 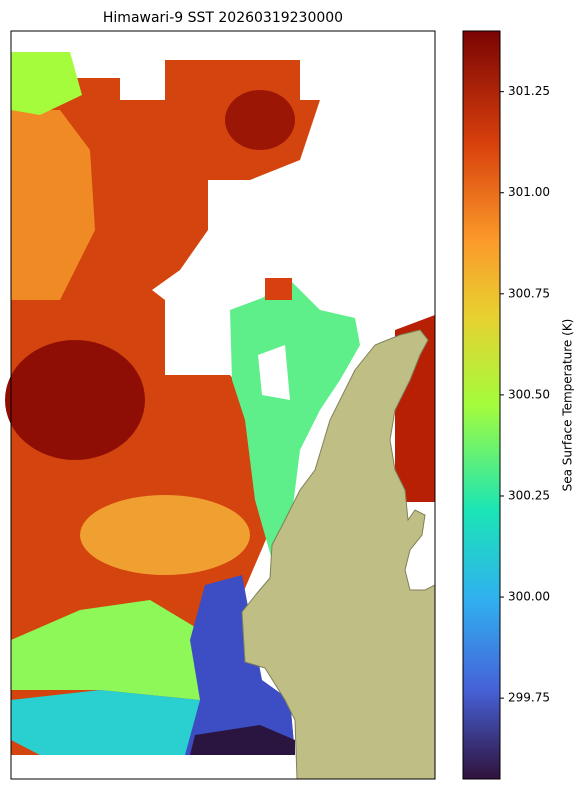 What do you see at coordinates (529, 495) in the screenshot?
I see `colorbar-tick-label: 300.25` at bounding box center [529, 495].